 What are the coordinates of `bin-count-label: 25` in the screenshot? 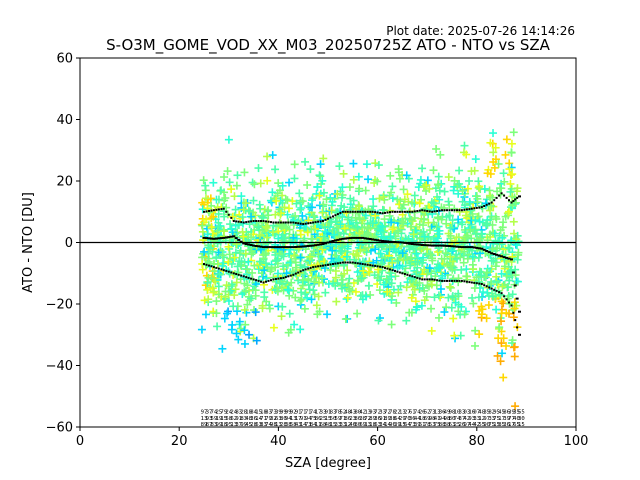 It's located at (457, 425).